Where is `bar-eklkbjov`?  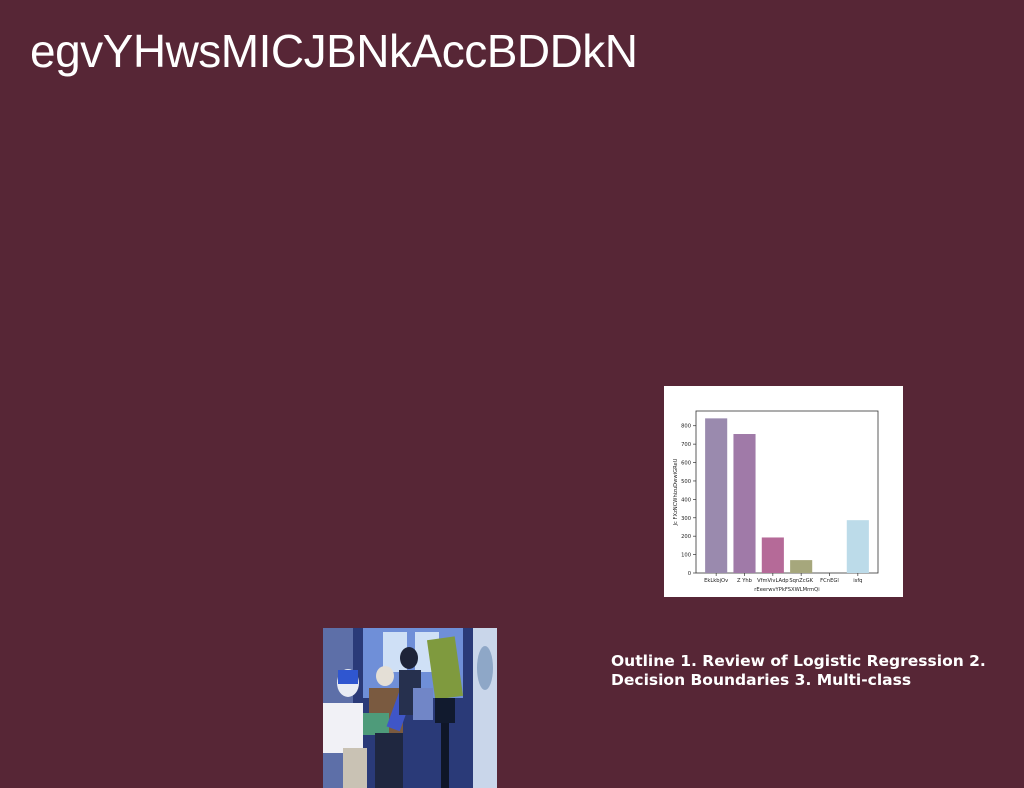 bar-eklkbjov is located at coordinates (716, 495).